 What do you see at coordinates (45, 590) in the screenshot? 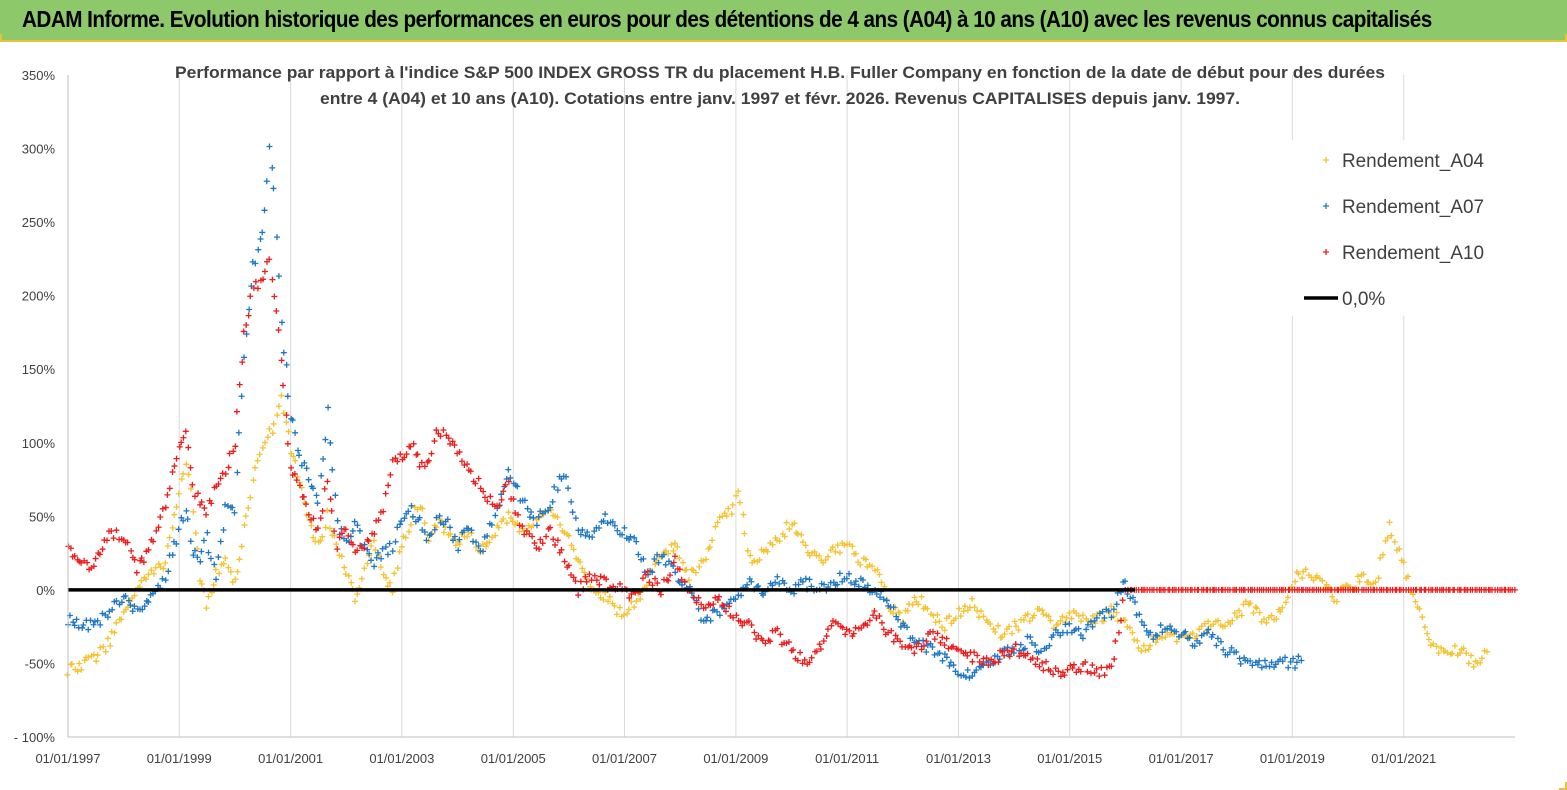
I see `y-tick-label: 0%` at bounding box center [45, 590].